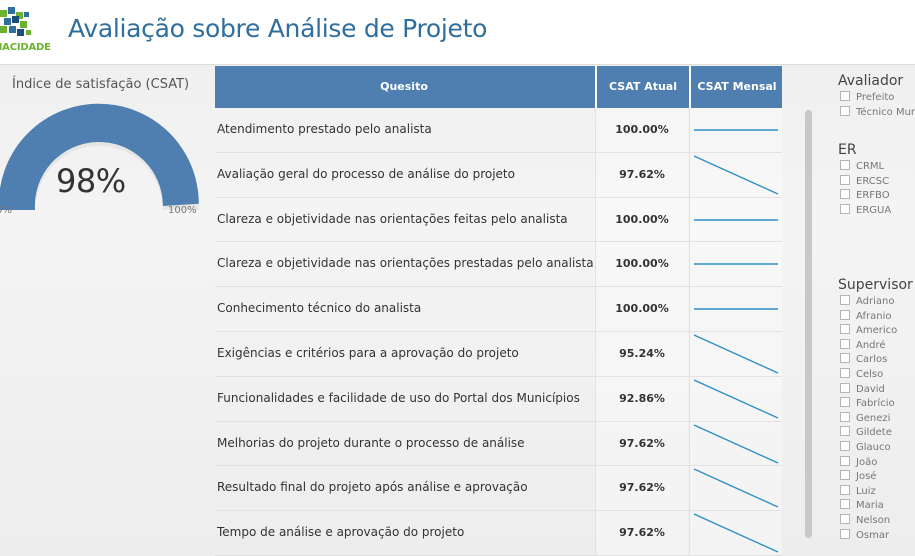 Image resolution: width=915 pixels, height=556 pixels. What do you see at coordinates (885, 112) in the screenshot?
I see `slicer-option-label: Técnico Muni` at bounding box center [885, 112].